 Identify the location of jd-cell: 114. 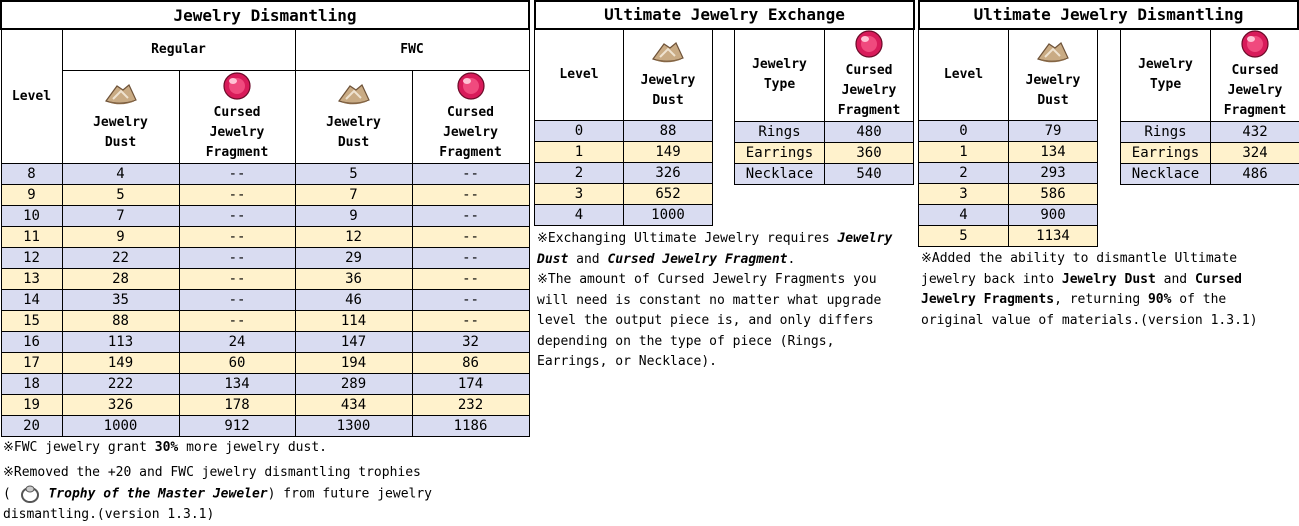
(353, 321).